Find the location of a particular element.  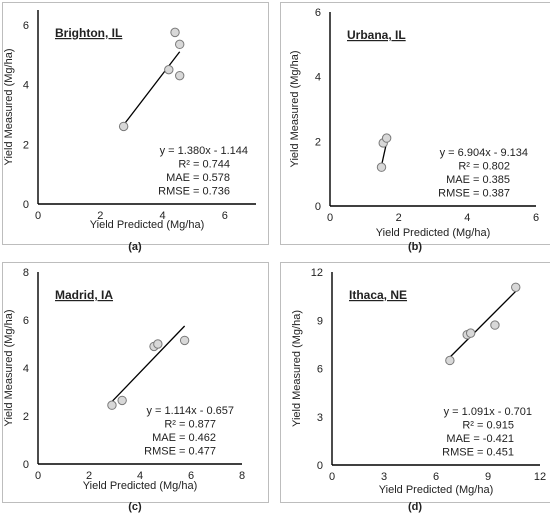

regression-stat: MAE = 0.578 is located at coordinates (198, 178).